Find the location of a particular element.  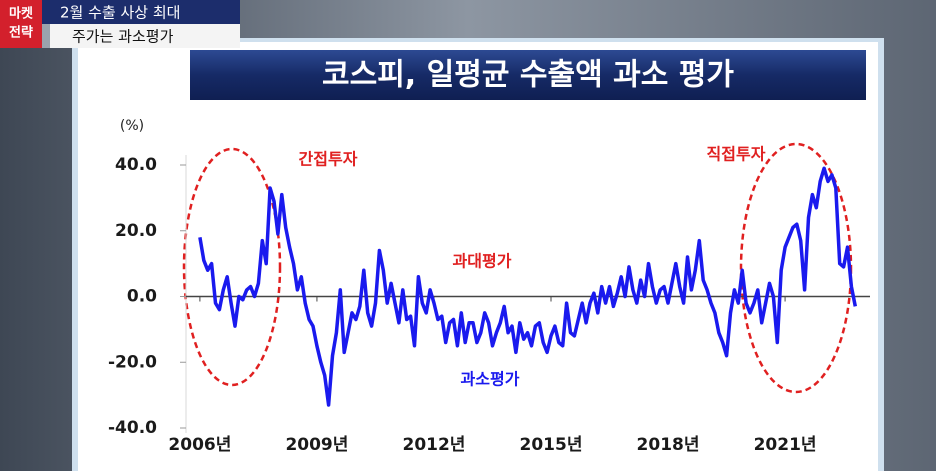

annotation: 과대평가 is located at coordinates (482, 261).